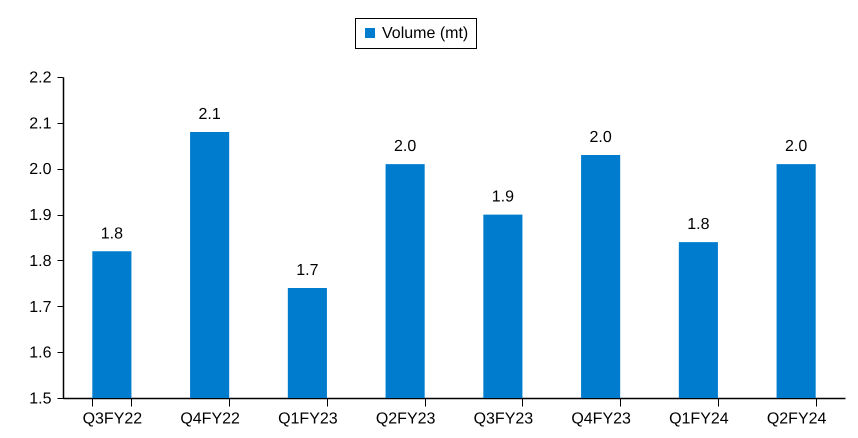  What do you see at coordinates (40, 399) in the screenshot?
I see `y-tick-label: 1.5` at bounding box center [40, 399].